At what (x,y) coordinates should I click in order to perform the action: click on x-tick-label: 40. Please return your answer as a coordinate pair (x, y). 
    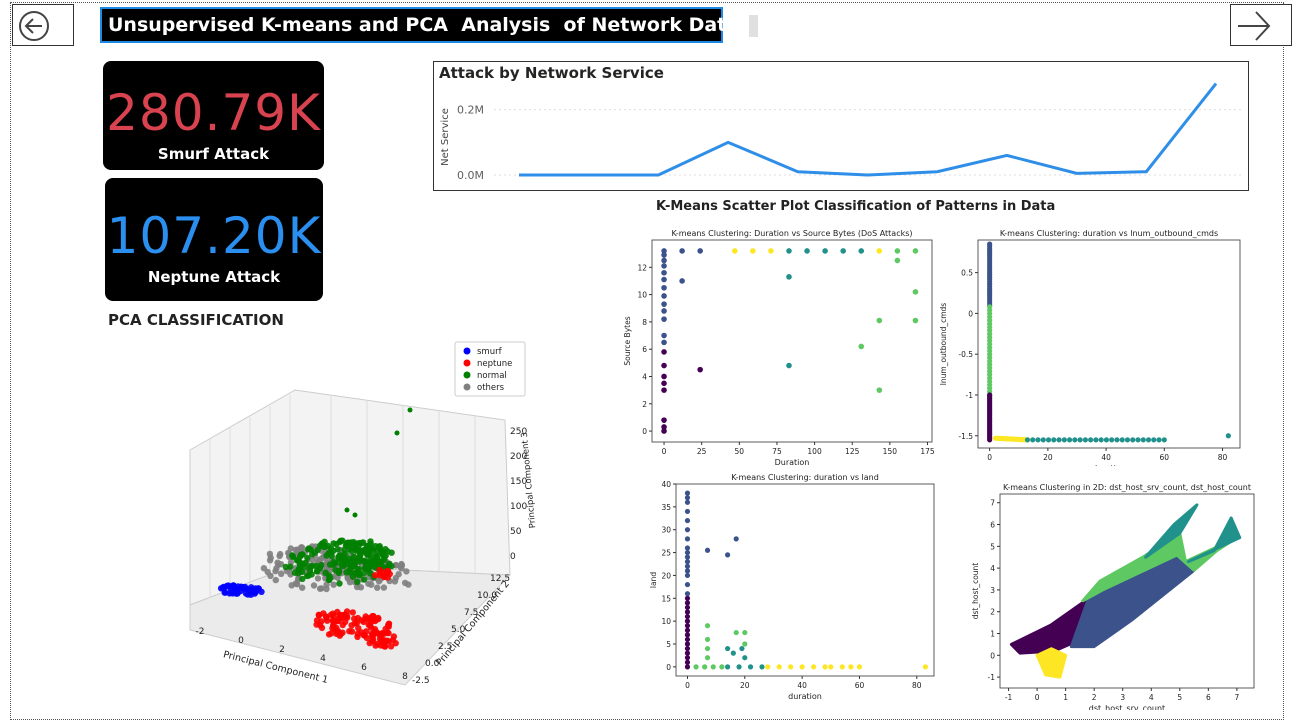
    Looking at the image, I should click on (1106, 457).